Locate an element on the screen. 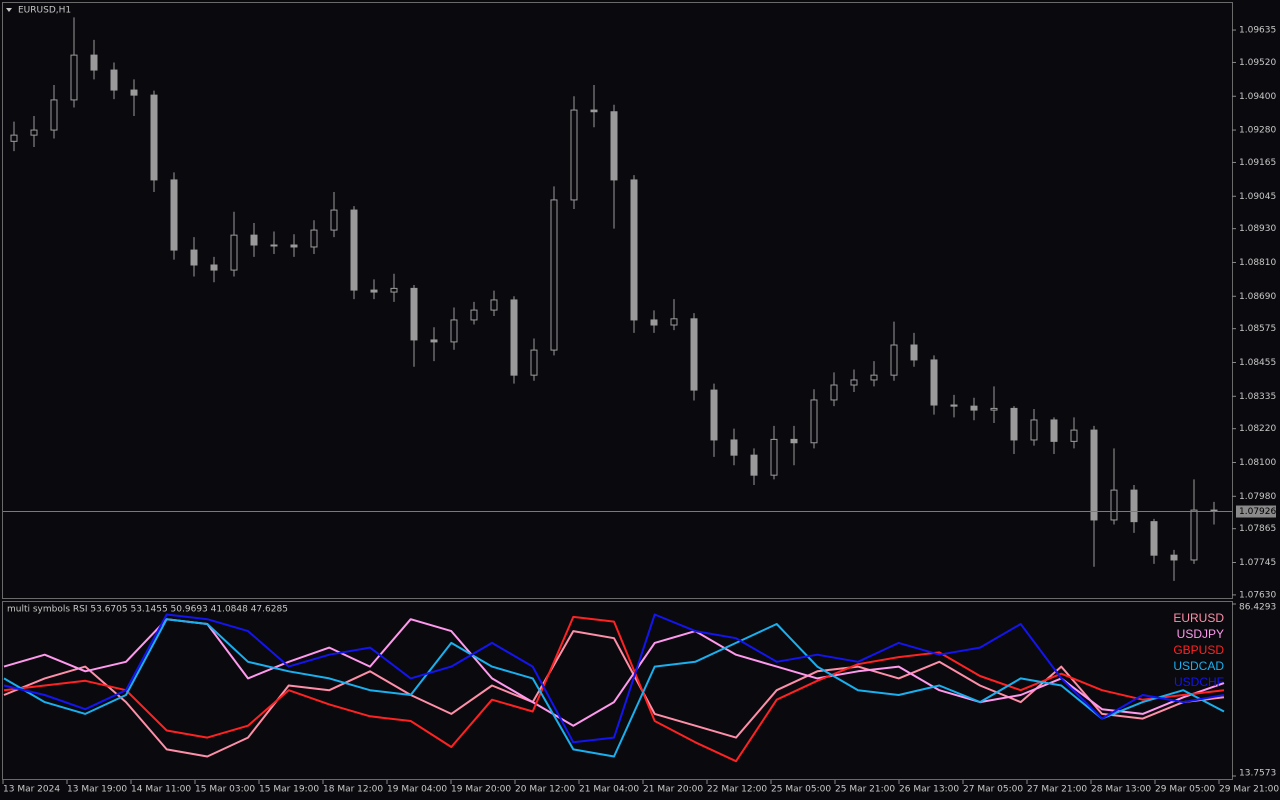 The image size is (1280, 800). y-tick-label: 1.07980 is located at coordinates (1257, 497).